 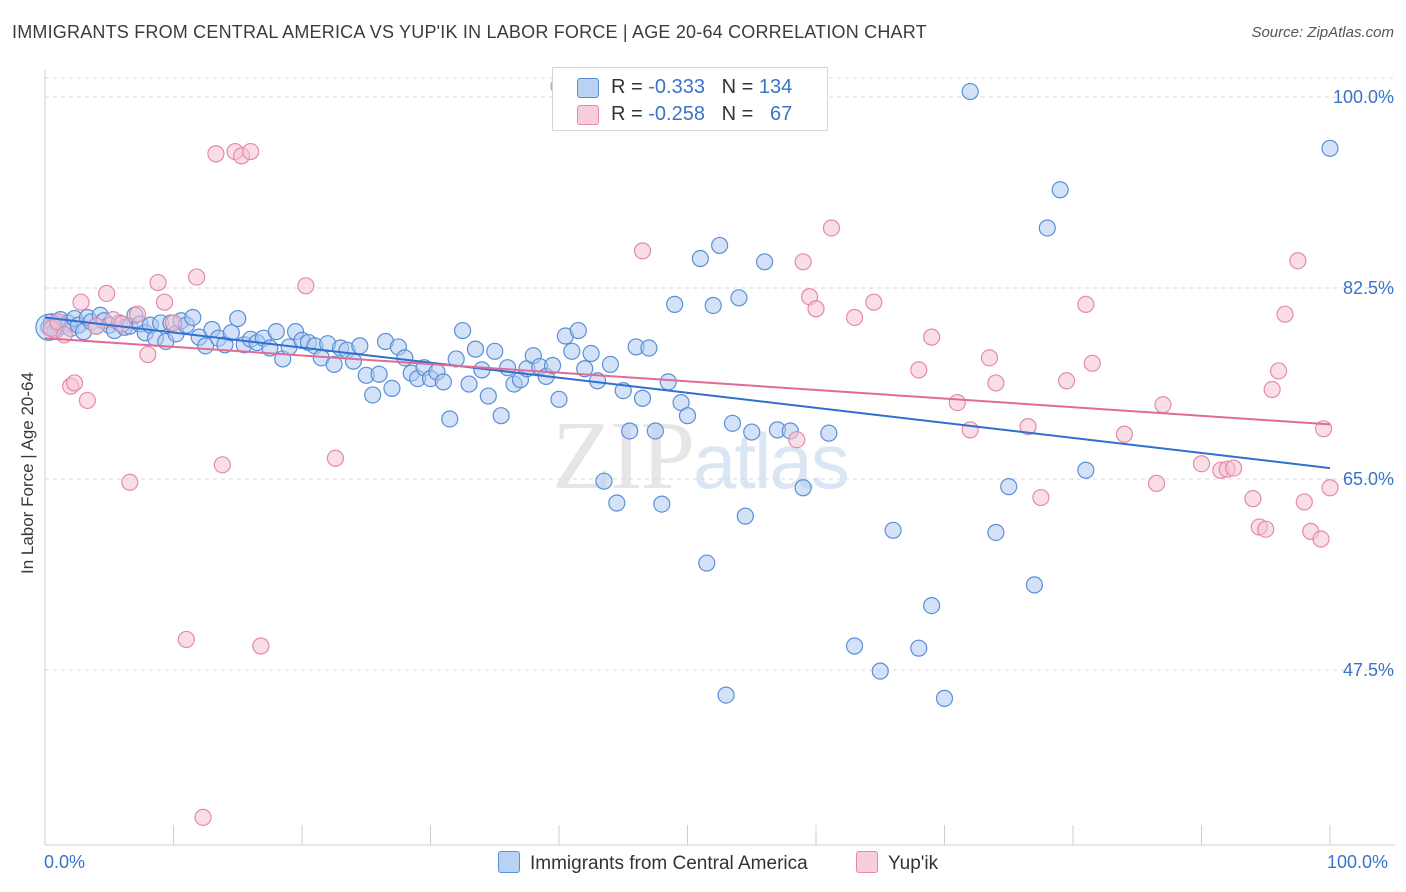 I want to click on legend-item-central-america: Immigrants from Central America, so click(x=653, y=863).